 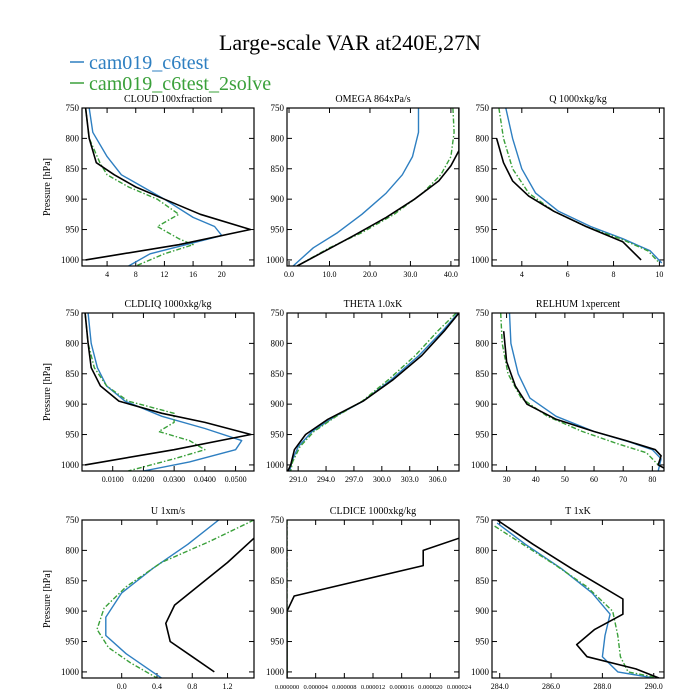 I want to click on panel-title: U 1xm/s, so click(x=168, y=511).